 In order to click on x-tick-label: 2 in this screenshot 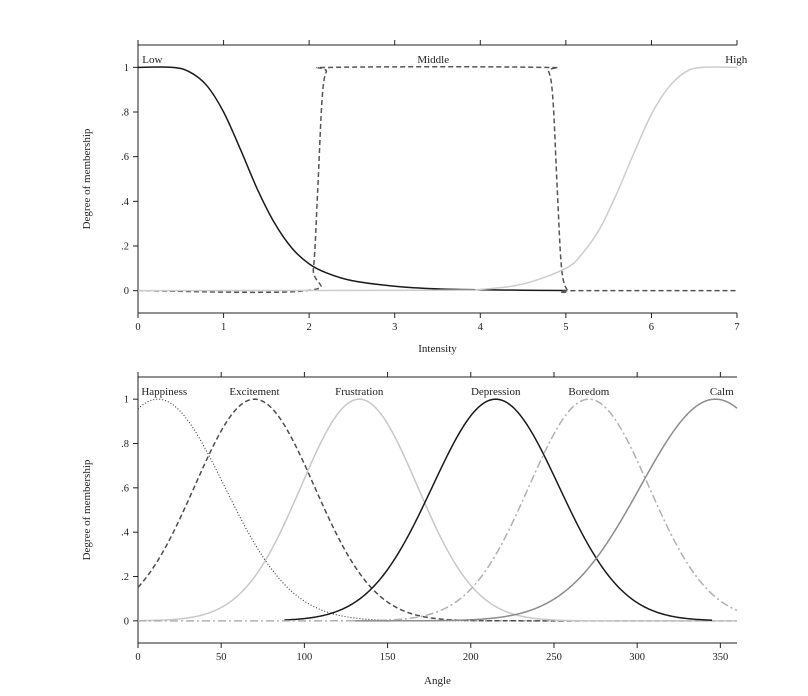, I will do `click(309, 327)`.